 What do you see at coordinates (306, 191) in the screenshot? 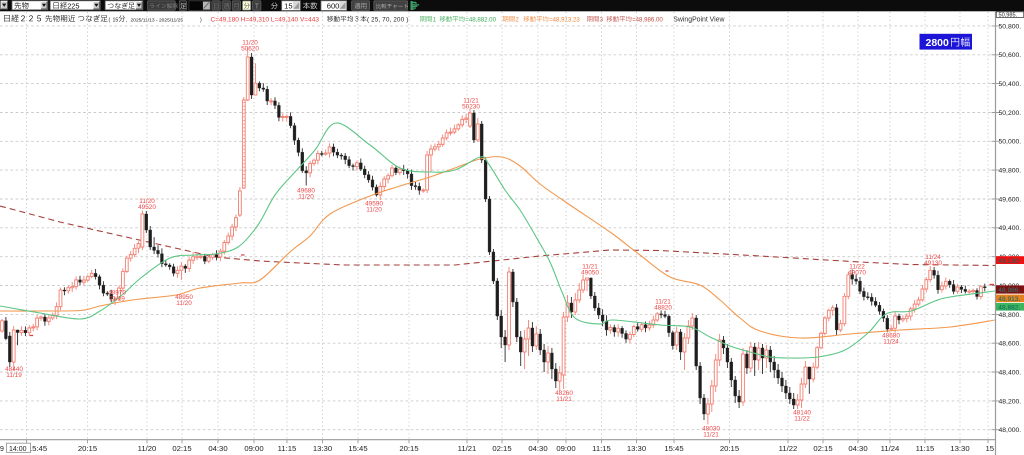
I see `svg-text: 49680` at bounding box center [306, 191].